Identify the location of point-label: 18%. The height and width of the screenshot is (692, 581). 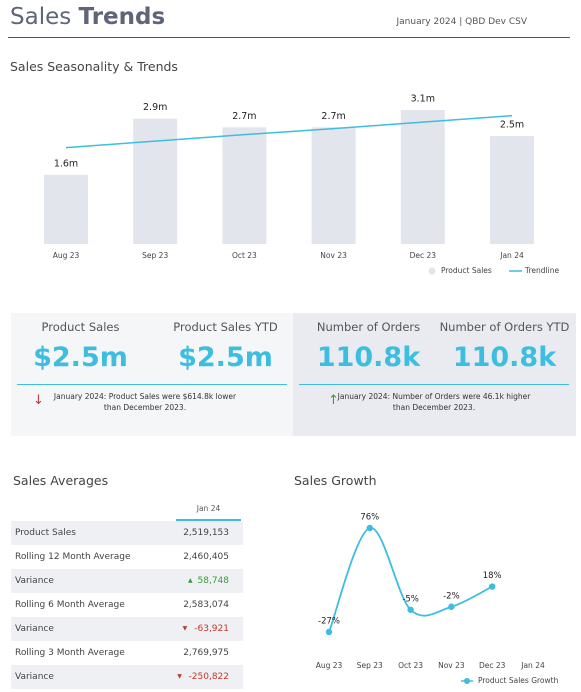
(492, 576).